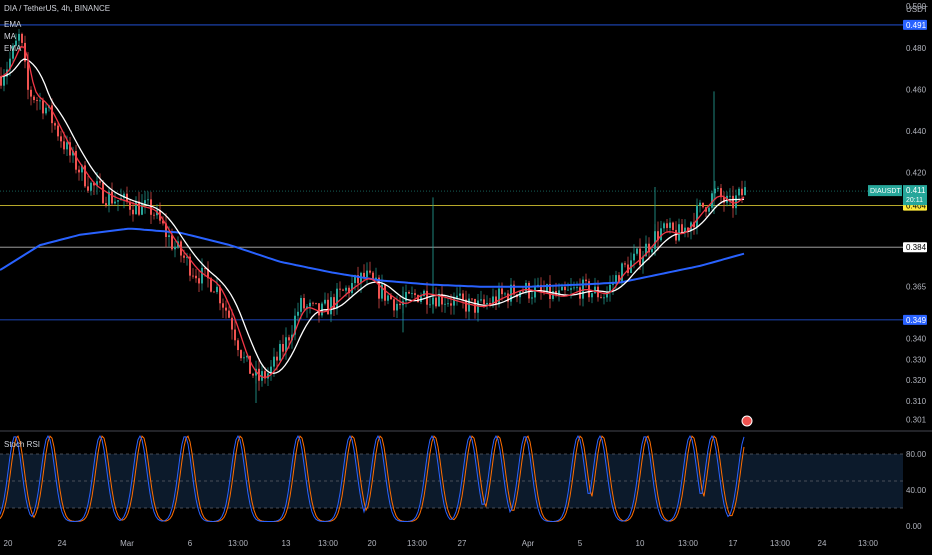 The width and height of the screenshot is (932, 555). I want to click on legend-ma: MA, so click(10, 36).